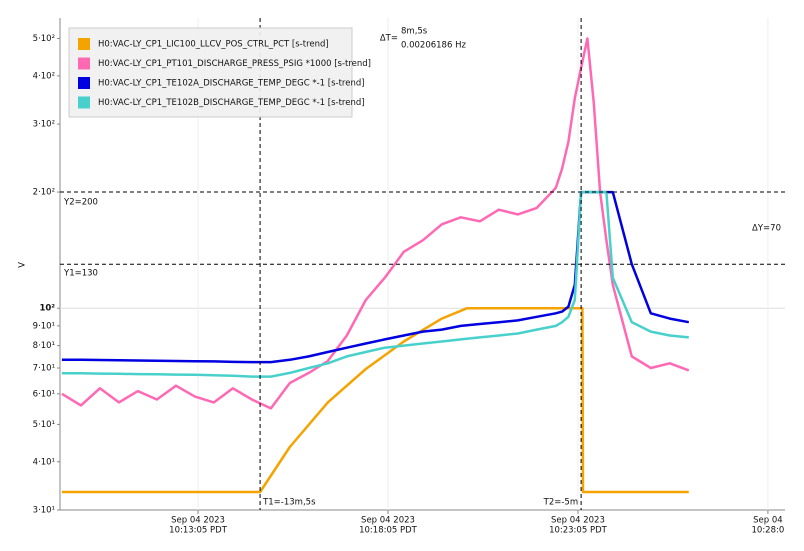  Describe the element at coordinates (389, 39) in the screenshot. I see `delta-label: ΔT=` at that location.